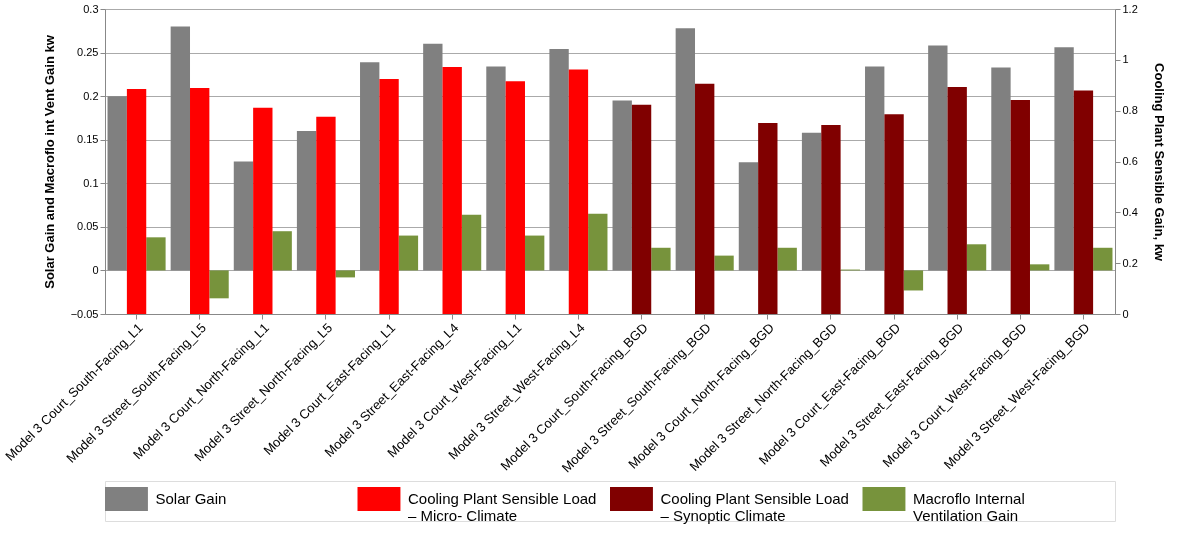 The image size is (1199, 559). What do you see at coordinates (1130, 211) in the screenshot?
I see `y2-tick-label: 0.4` at bounding box center [1130, 211].